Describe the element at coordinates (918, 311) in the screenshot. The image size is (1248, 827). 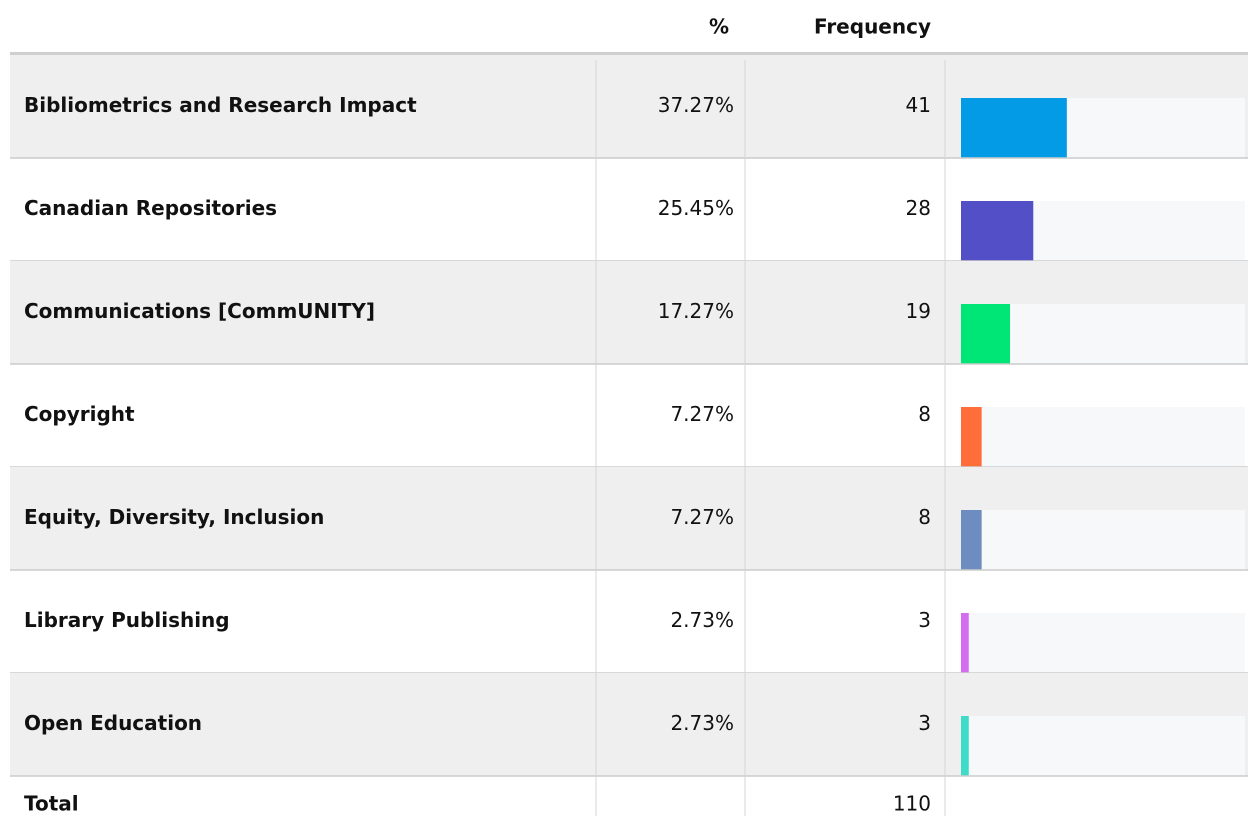
I see `row-frequency: 19` at that location.